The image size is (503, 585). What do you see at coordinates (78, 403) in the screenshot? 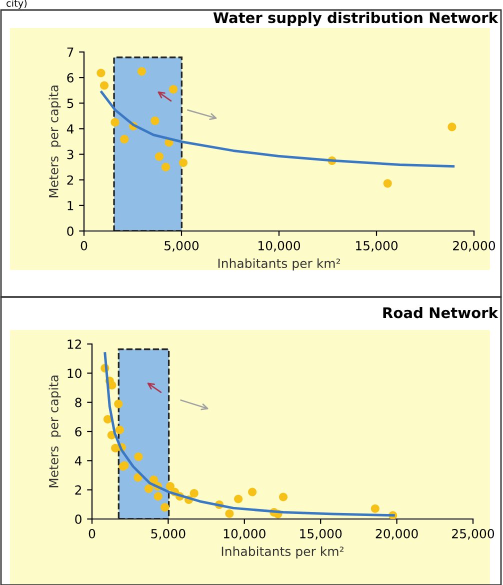
I see `y-tick-label: 8` at bounding box center [78, 403].